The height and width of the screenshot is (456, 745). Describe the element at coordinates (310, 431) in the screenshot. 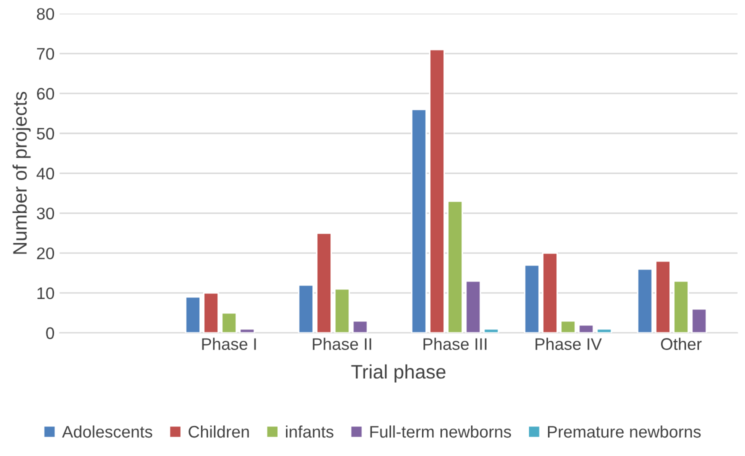

I see `legend-label: infants` at that location.